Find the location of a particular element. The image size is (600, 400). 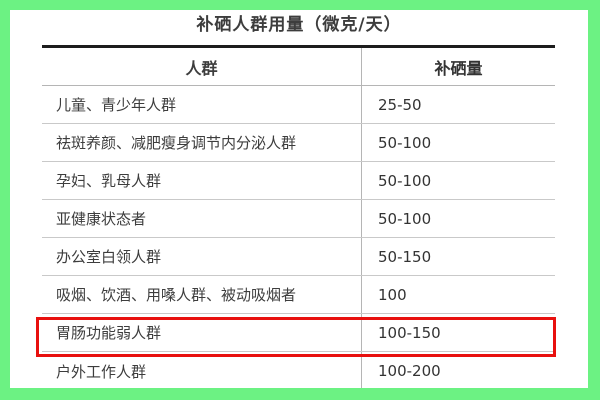

table-row: 孕妇、乳母人群 50-100 is located at coordinates (298, 181).